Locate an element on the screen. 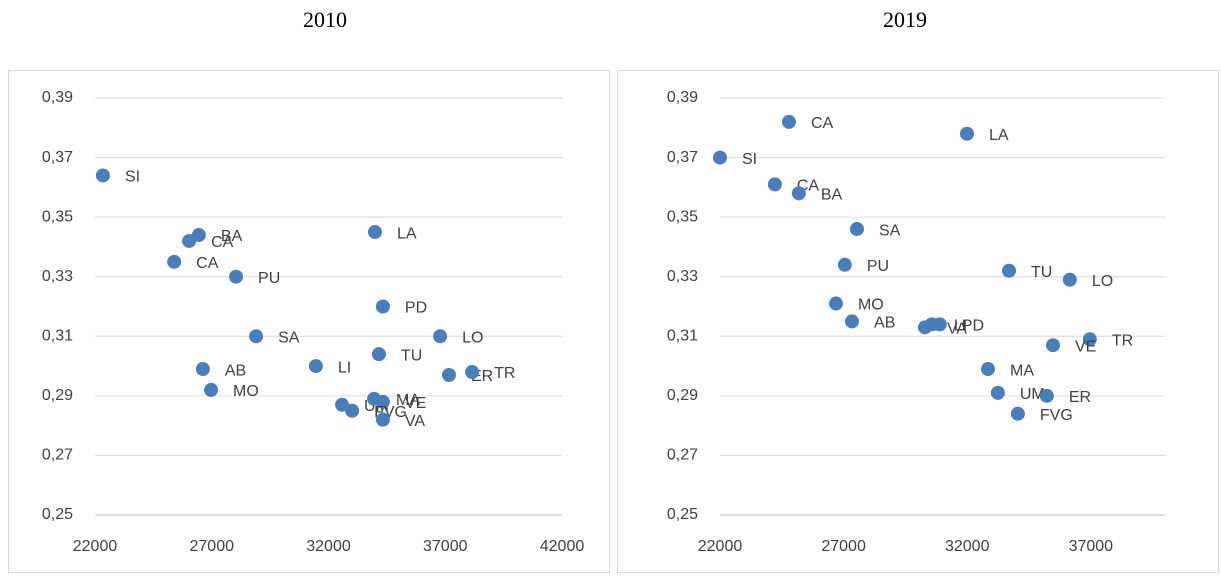  chart-title: 2010 is located at coordinates (325, 19).